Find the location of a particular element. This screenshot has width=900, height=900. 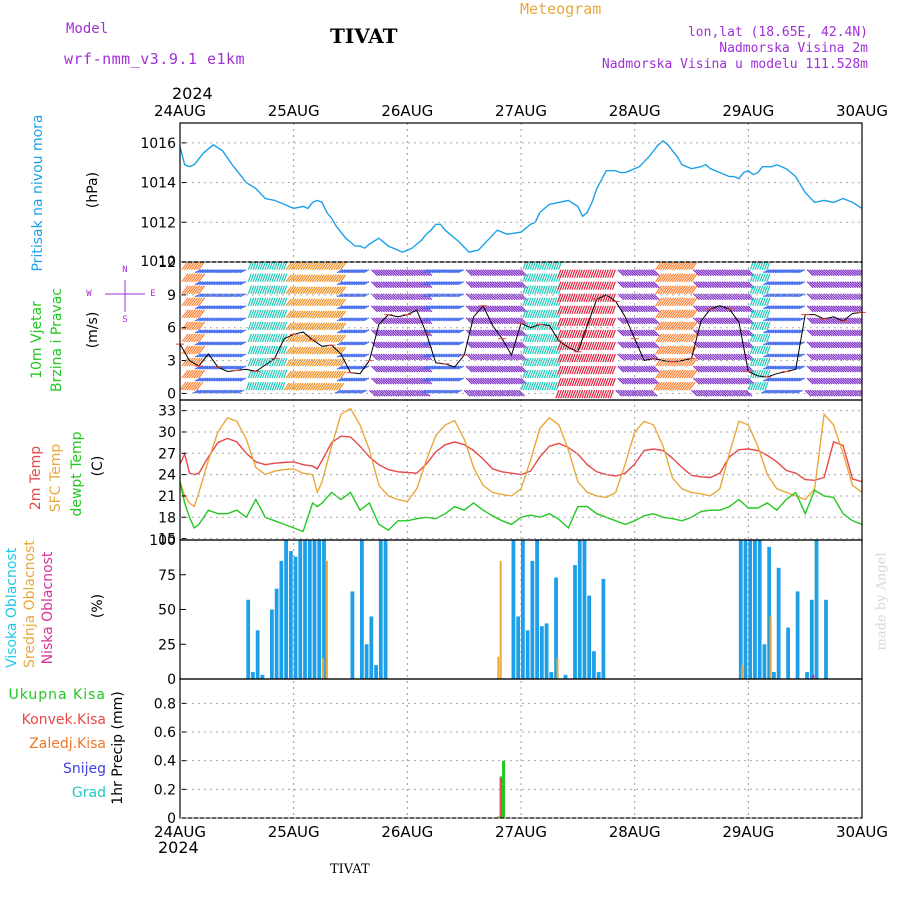

y-tick-label: 0.4 is located at coordinates (165, 762).